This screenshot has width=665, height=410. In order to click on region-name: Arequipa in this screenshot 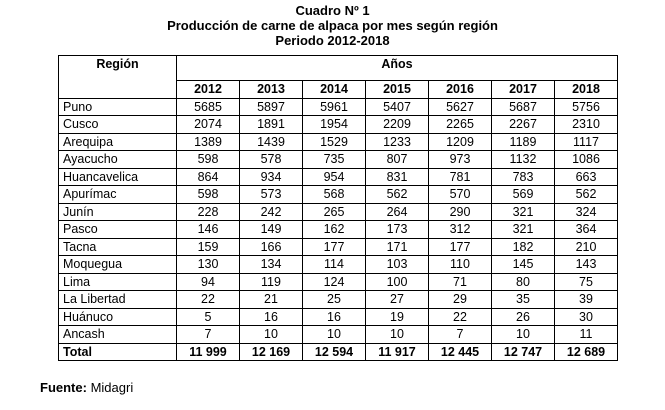, I will do `click(117, 141)`.